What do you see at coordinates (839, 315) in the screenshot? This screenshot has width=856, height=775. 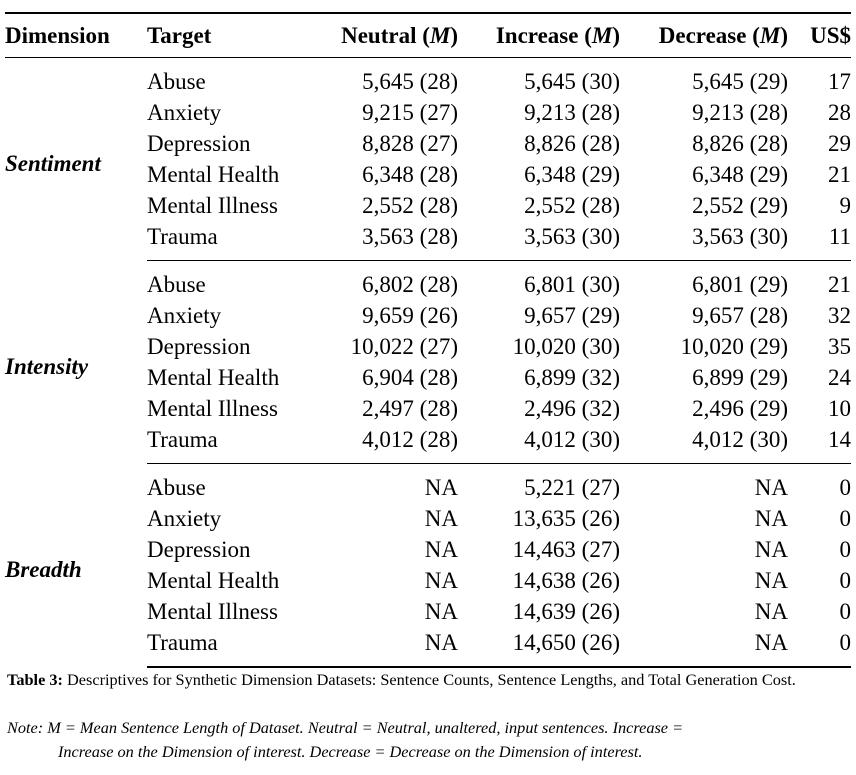 I see `cost-cell: 32` at bounding box center [839, 315].